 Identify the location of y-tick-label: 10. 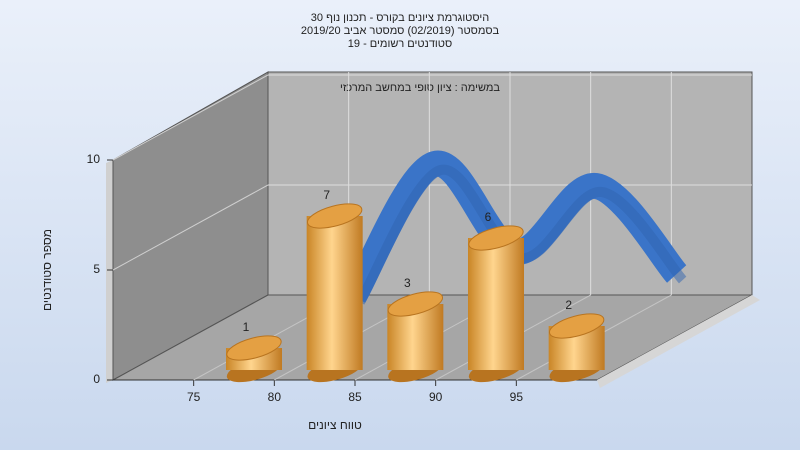
(94, 159).